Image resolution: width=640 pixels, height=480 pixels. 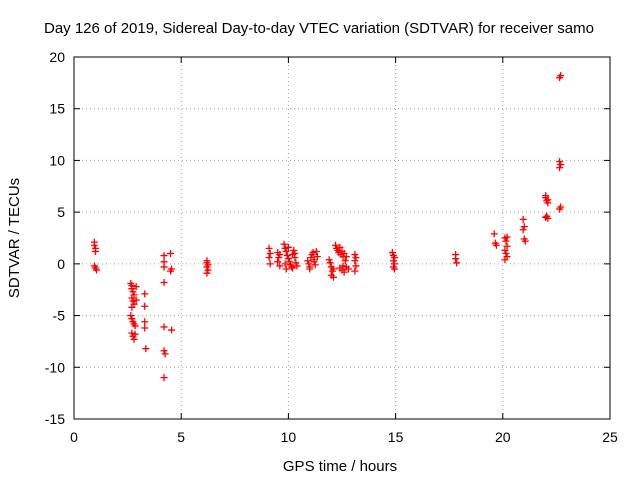 I want to click on y-tick-label: 0, so click(x=61, y=264).